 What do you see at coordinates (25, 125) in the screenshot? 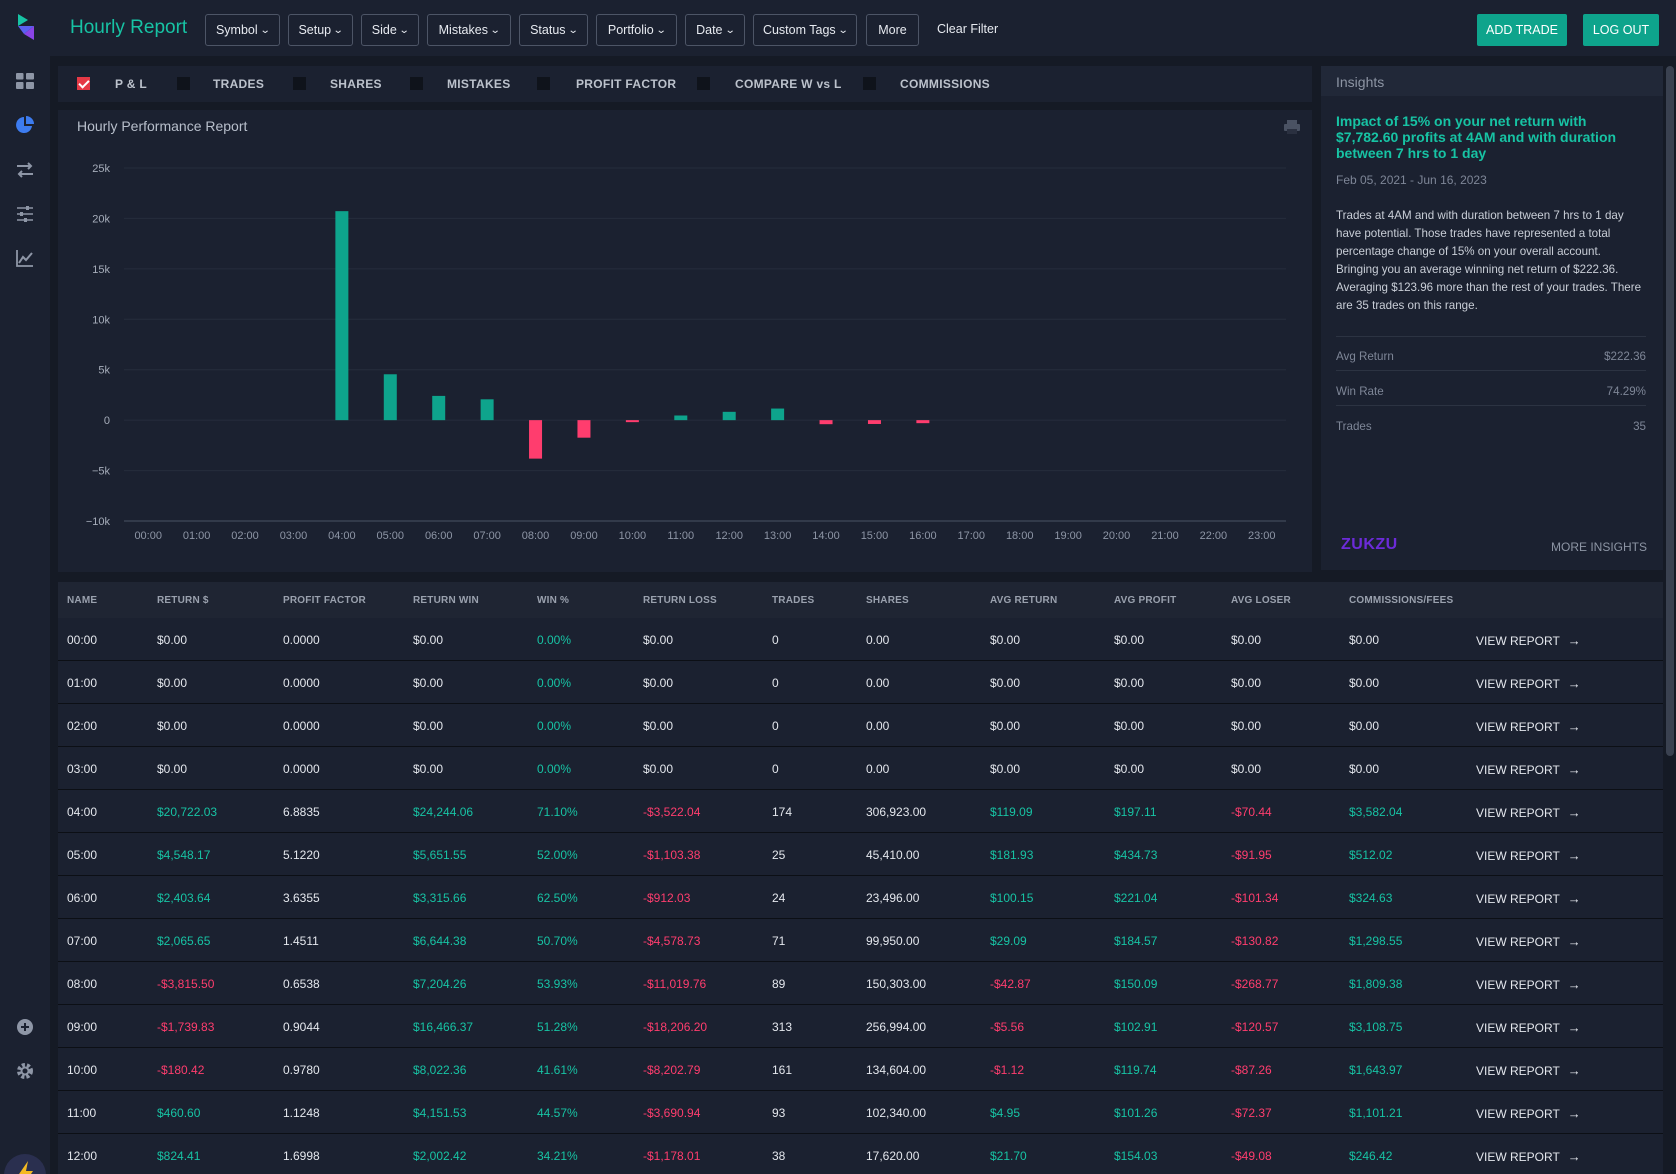
I see `pie-chart-icon` at bounding box center [25, 125].